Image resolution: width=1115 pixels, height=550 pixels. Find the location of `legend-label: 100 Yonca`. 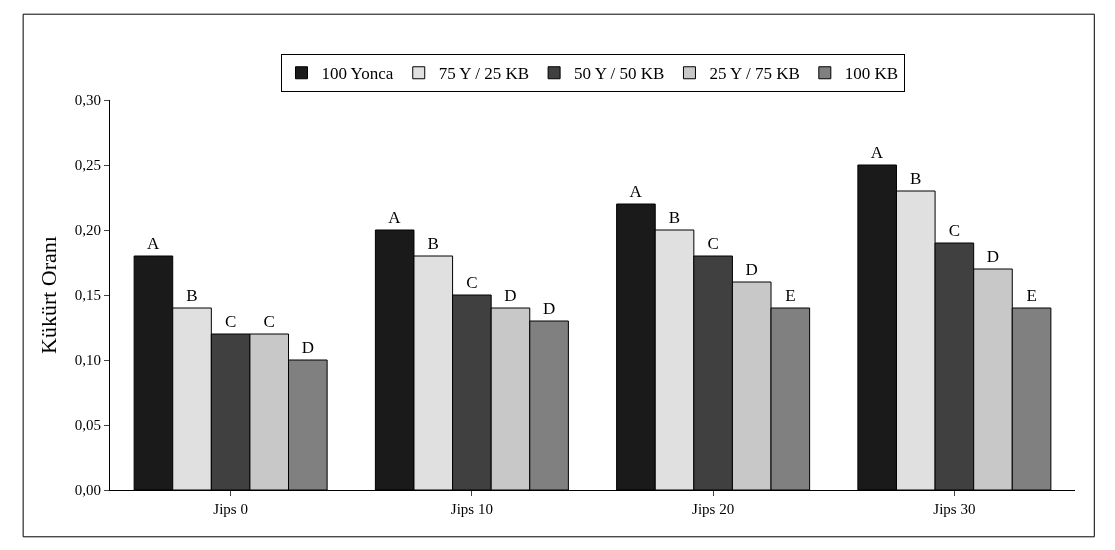

legend-label: 100 Yonca is located at coordinates (357, 74).